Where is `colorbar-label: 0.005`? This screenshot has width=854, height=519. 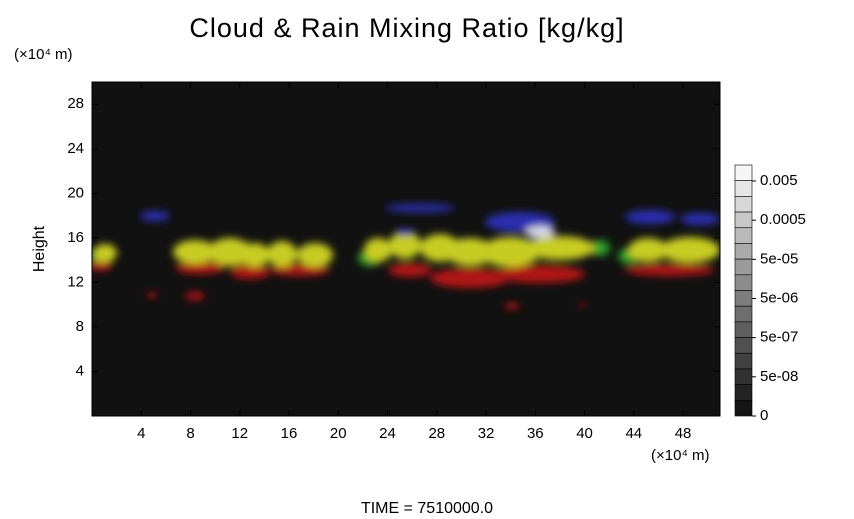 colorbar-label: 0.005 is located at coordinates (779, 180).